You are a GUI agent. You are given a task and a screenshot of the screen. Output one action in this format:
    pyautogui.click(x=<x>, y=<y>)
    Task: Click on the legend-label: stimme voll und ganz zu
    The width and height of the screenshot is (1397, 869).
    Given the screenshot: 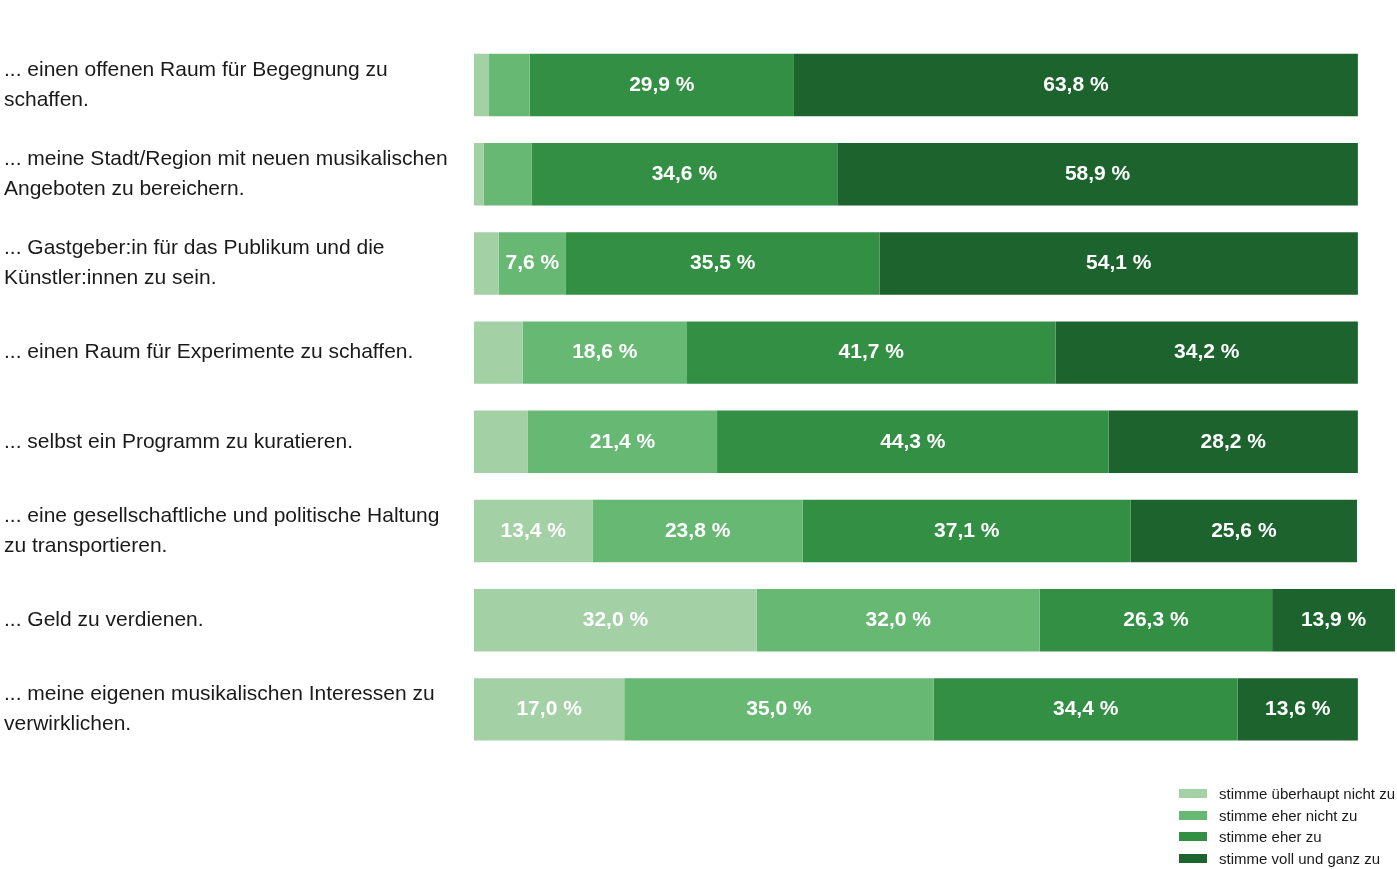 What is the action you would take?
    pyautogui.click(x=1299, y=858)
    